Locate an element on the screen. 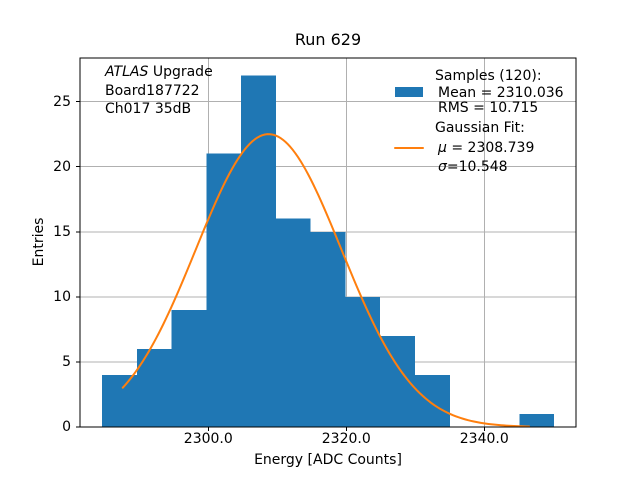  x-tick-label: 2320.0 is located at coordinates (346, 439).